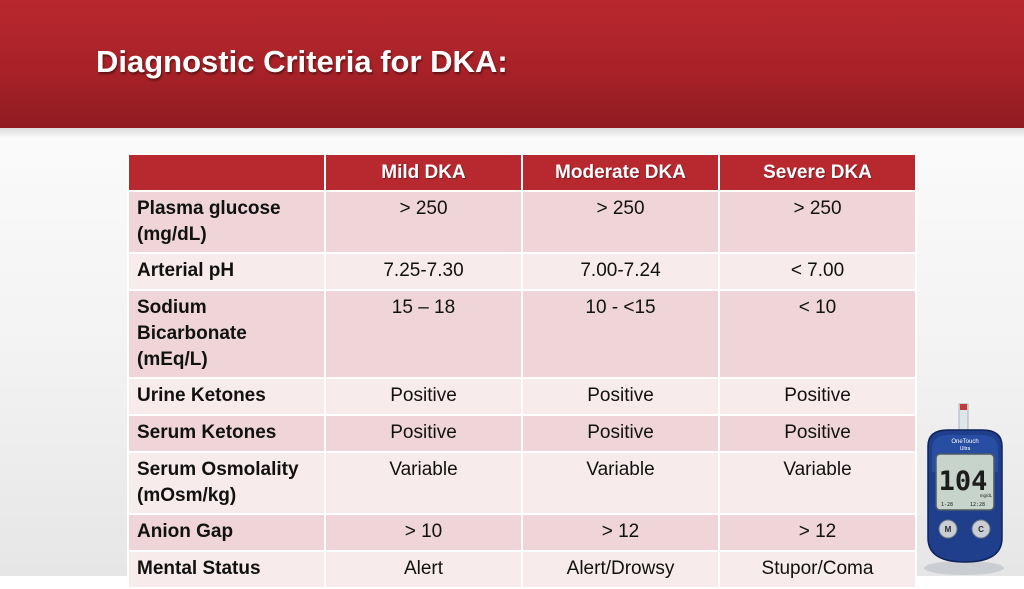 The width and height of the screenshot is (1024, 589). I want to click on row-label: Anion Gap, so click(226, 532).